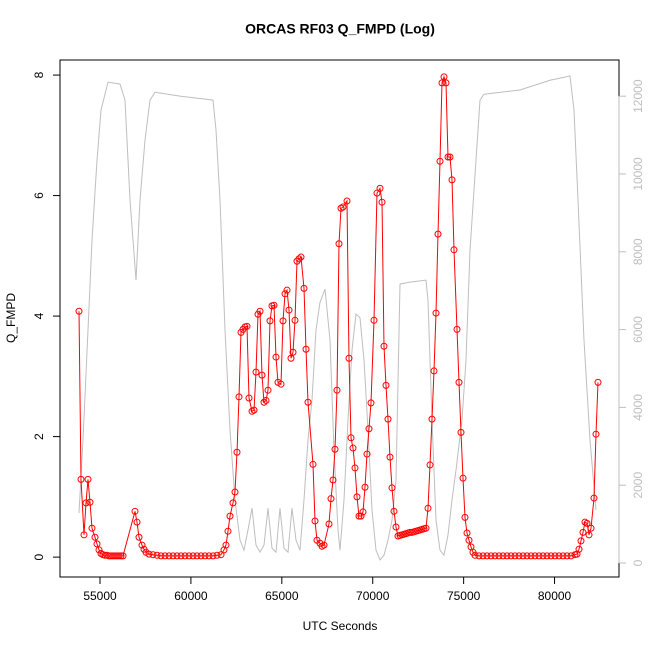  Describe the element at coordinates (282, 596) in the screenshot. I see `x-tick-label: 65000` at that location.